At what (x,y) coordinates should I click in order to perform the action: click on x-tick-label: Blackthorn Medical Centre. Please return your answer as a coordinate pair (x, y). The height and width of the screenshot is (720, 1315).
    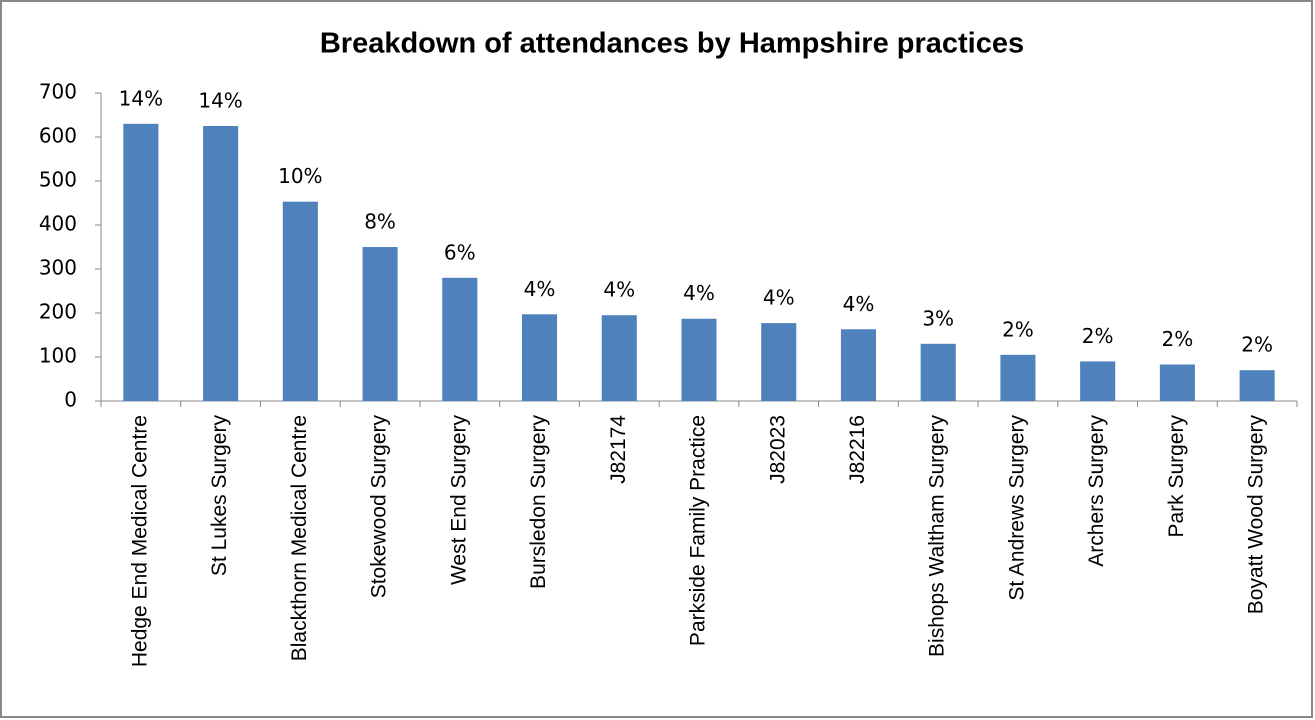
    Looking at the image, I should click on (299, 538).